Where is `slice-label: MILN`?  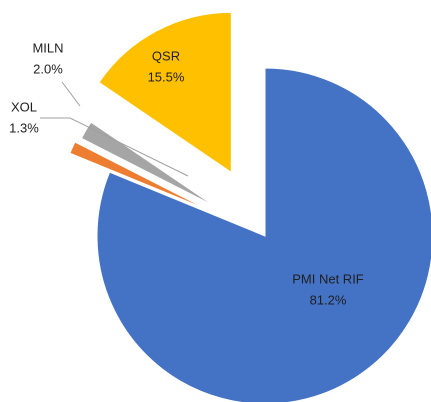
slice-label: MILN is located at coordinates (47, 47).